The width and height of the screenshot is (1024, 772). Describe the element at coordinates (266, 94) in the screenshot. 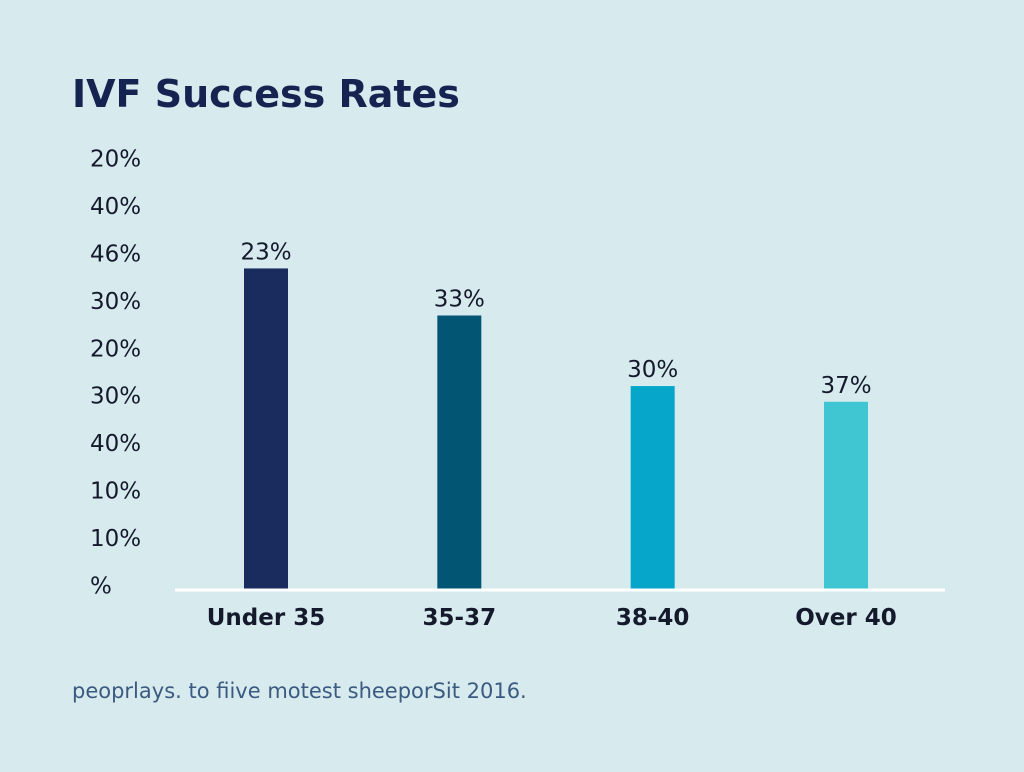

I see `chart-title: IVF Success Rates` at that location.